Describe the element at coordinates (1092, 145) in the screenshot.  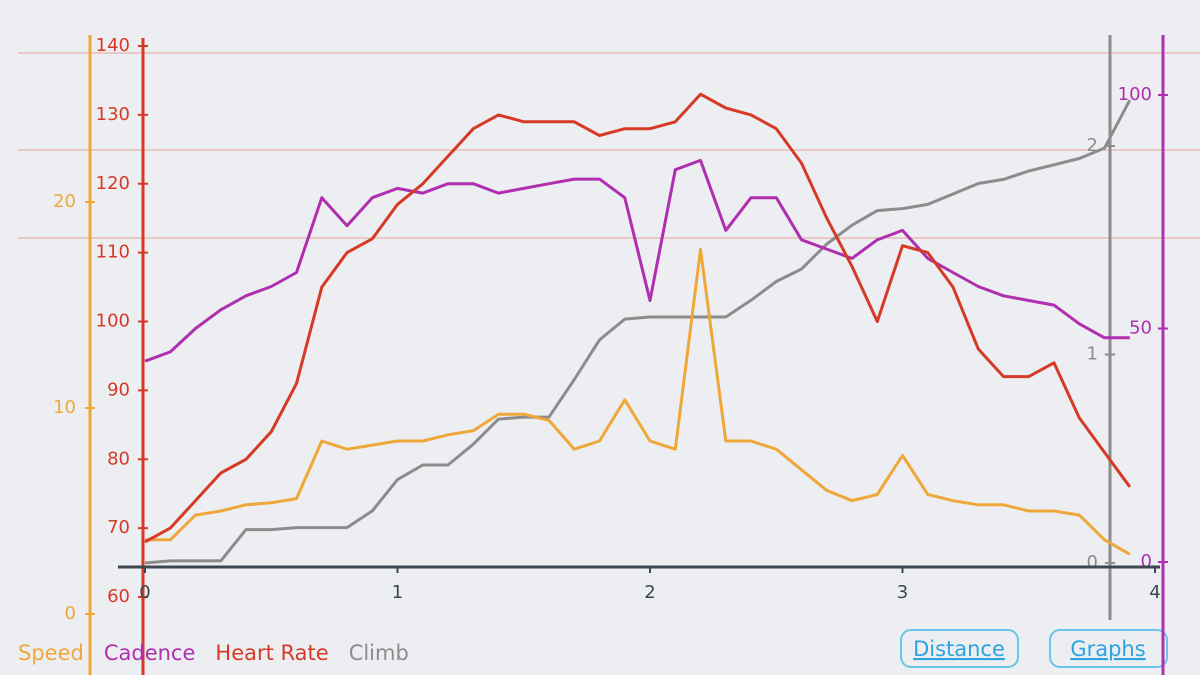
I see `y-tick-label: 2` at that location.